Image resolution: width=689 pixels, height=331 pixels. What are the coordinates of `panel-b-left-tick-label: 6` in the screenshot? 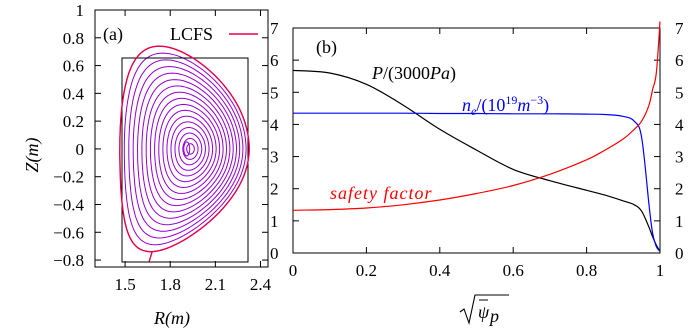 It's located at (274, 60).